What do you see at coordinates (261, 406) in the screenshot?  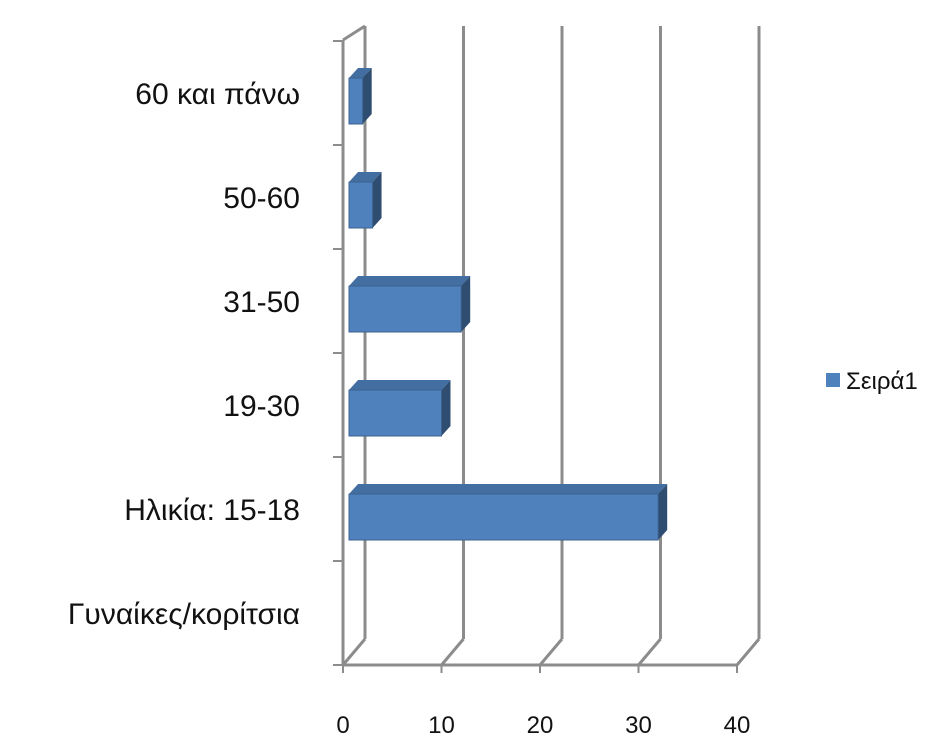 I see `category-label-2: 19-30` at bounding box center [261, 406].